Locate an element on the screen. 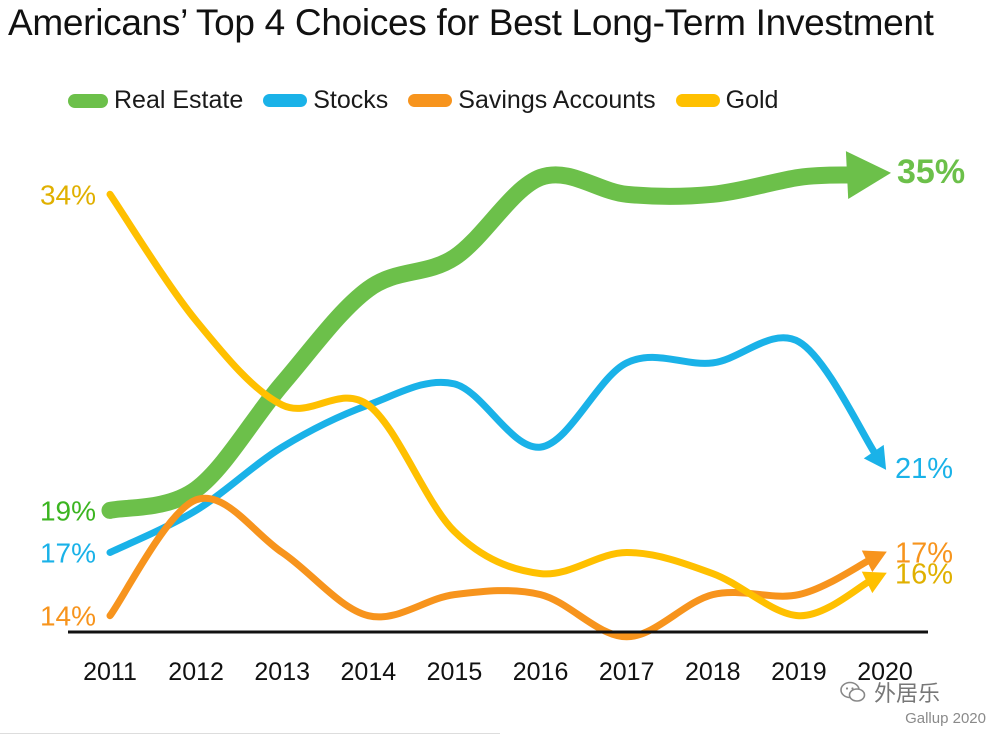 This screenshot has height=736, width=1000. legend-item-gold: Gold is located at coordinates (727, 100).